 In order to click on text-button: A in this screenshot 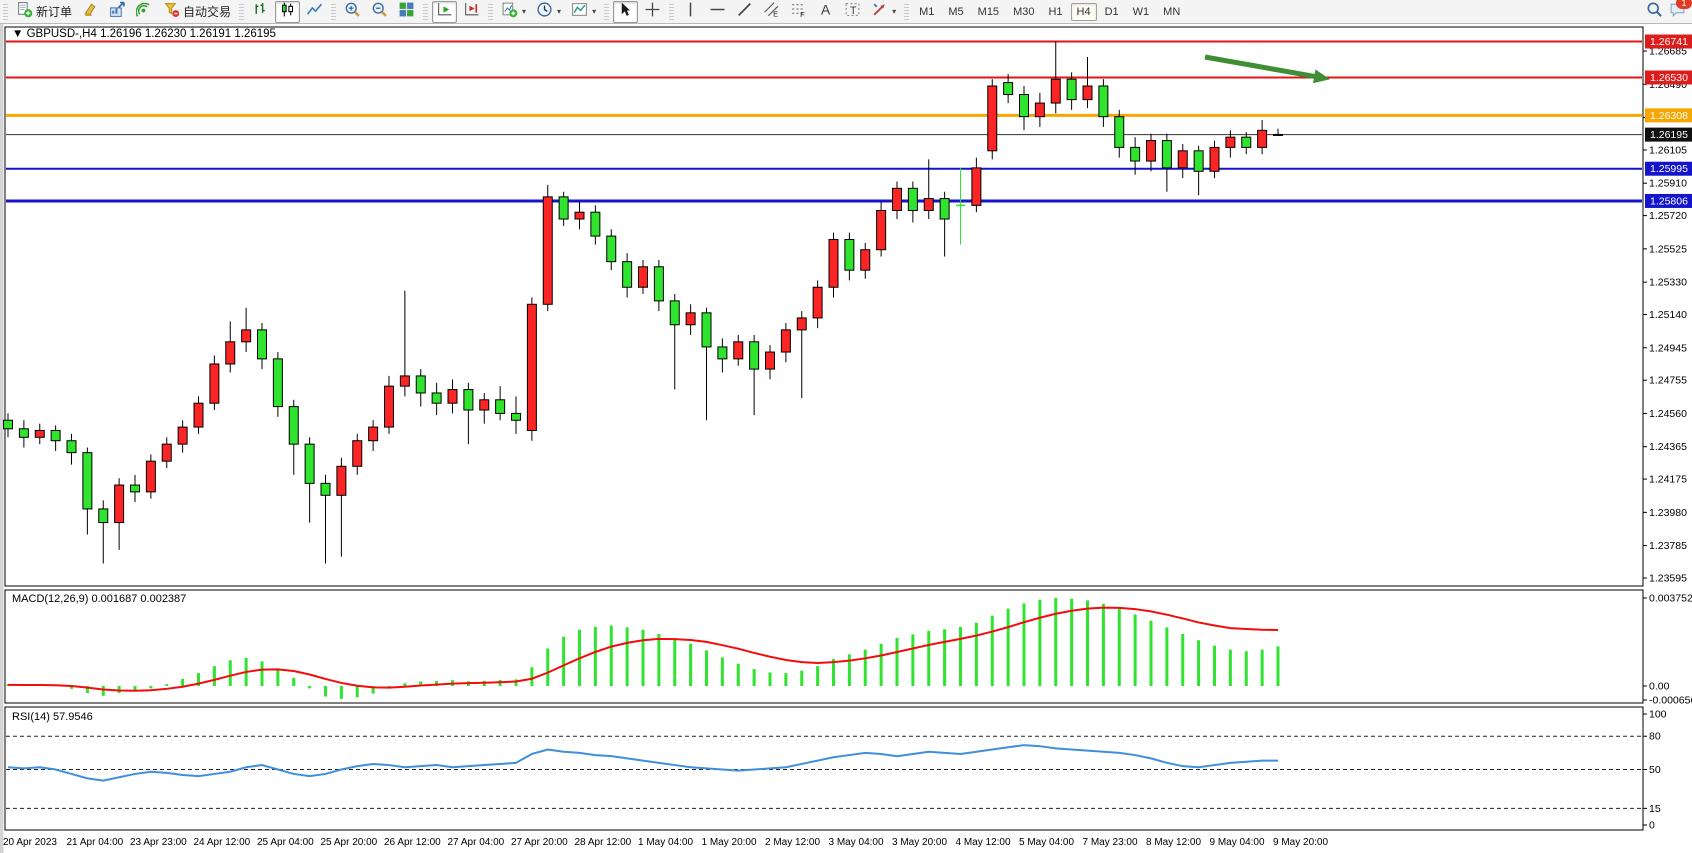, I will do `click(825, 12)`.